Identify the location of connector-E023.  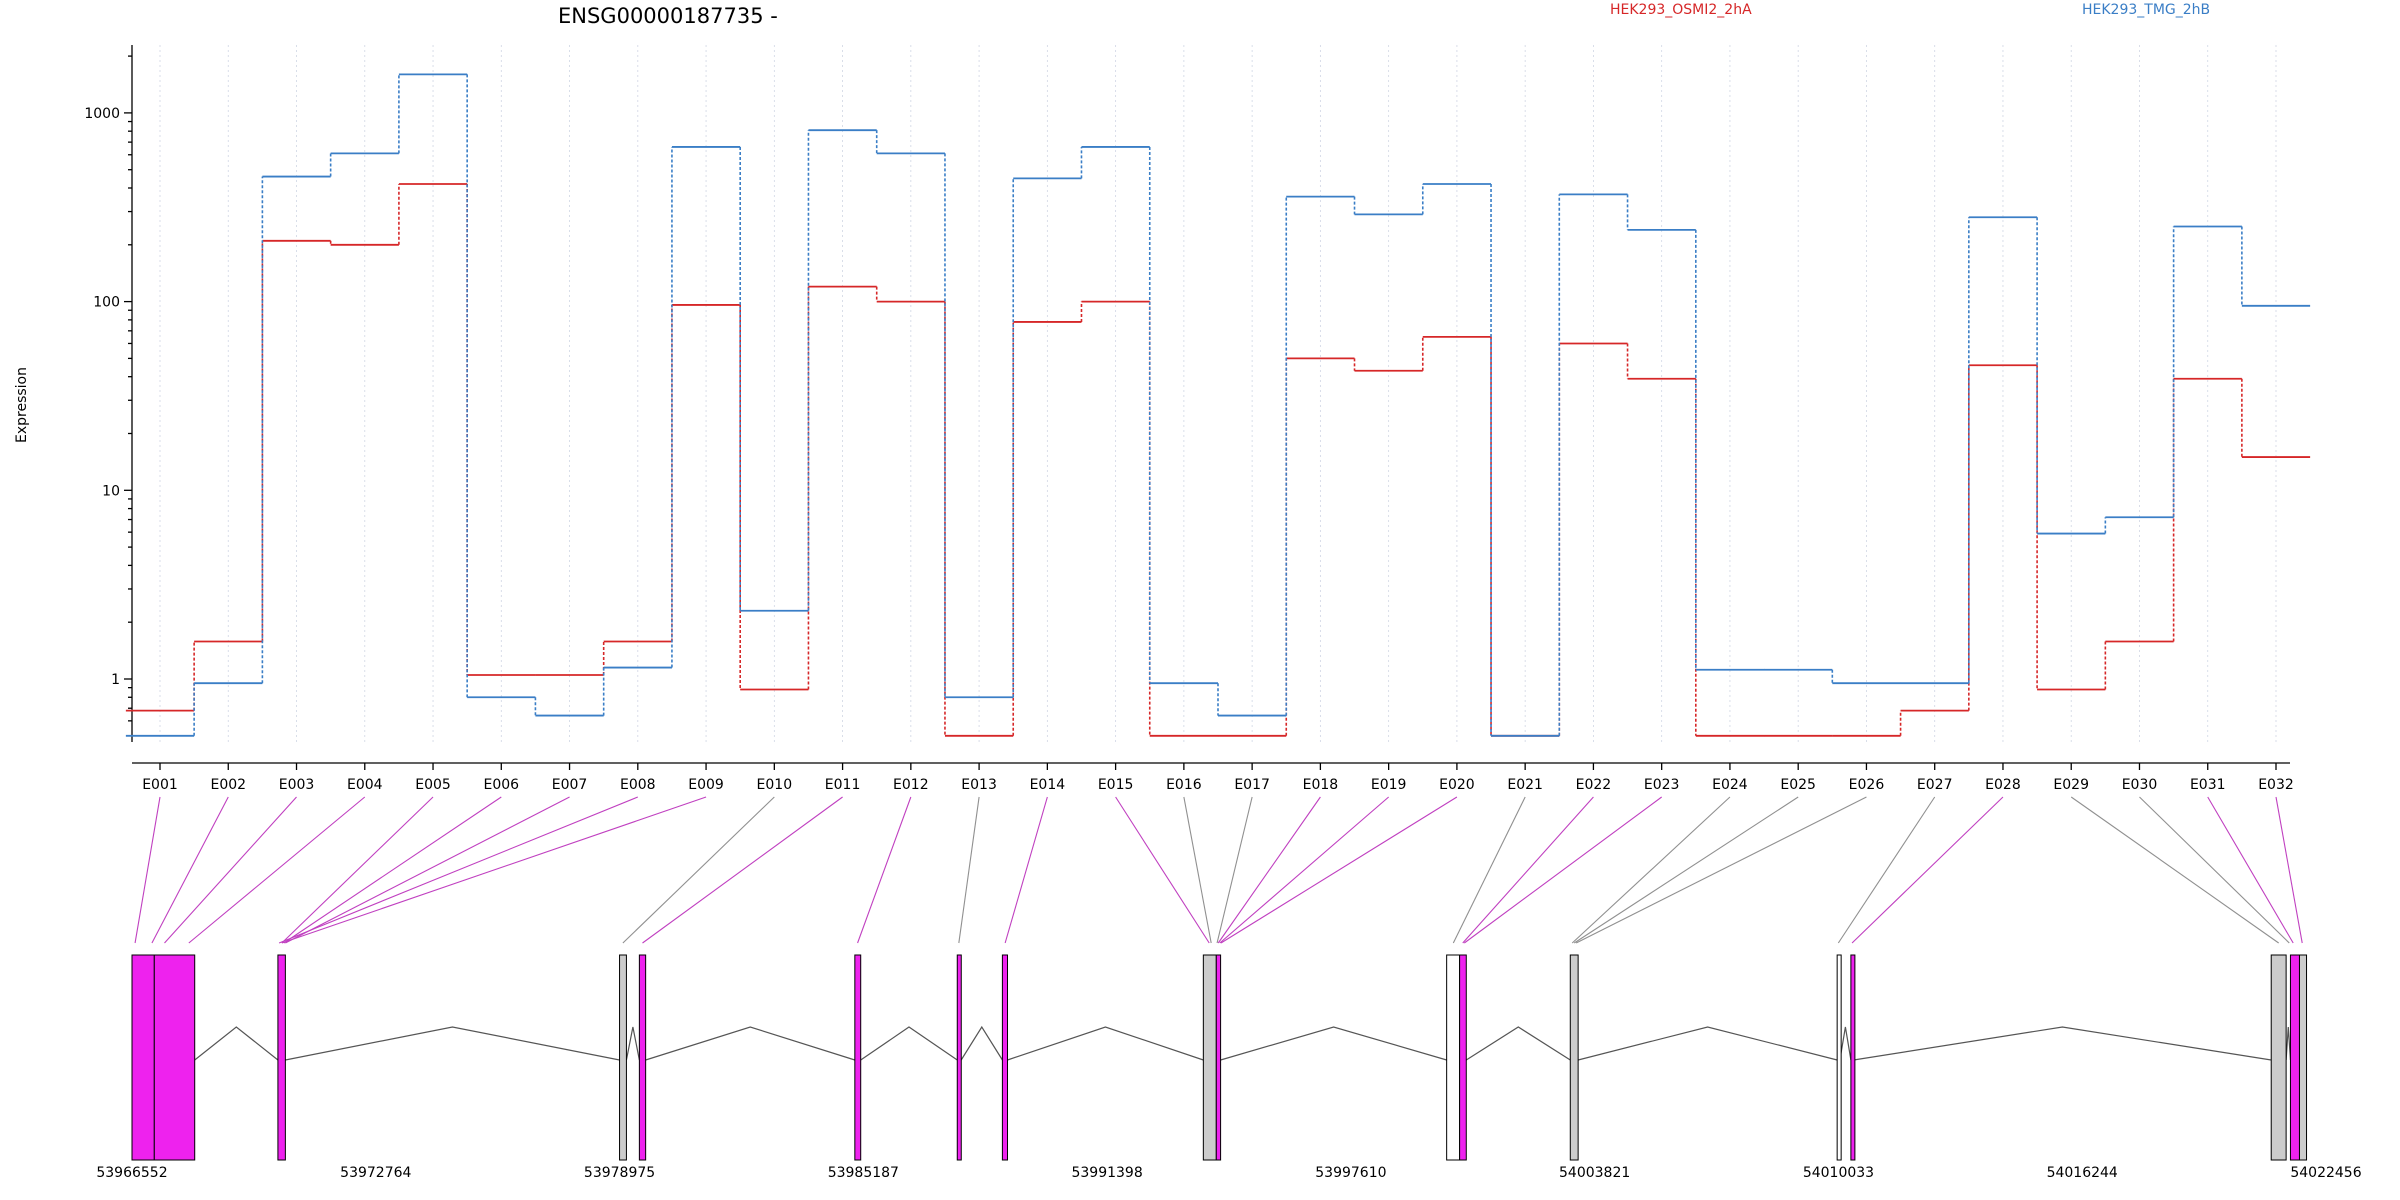
(1563, 870).